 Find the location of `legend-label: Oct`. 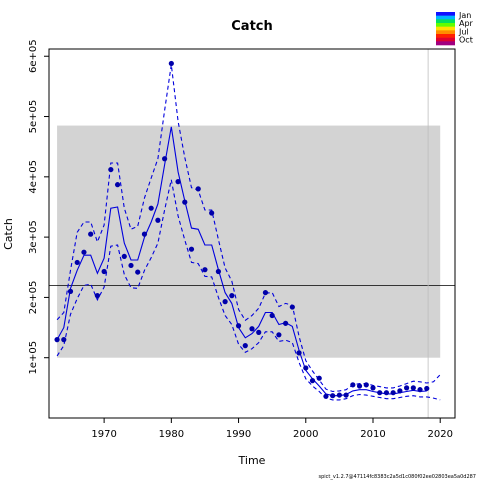

legend-label: Oct is located at coordinates (466, 40).